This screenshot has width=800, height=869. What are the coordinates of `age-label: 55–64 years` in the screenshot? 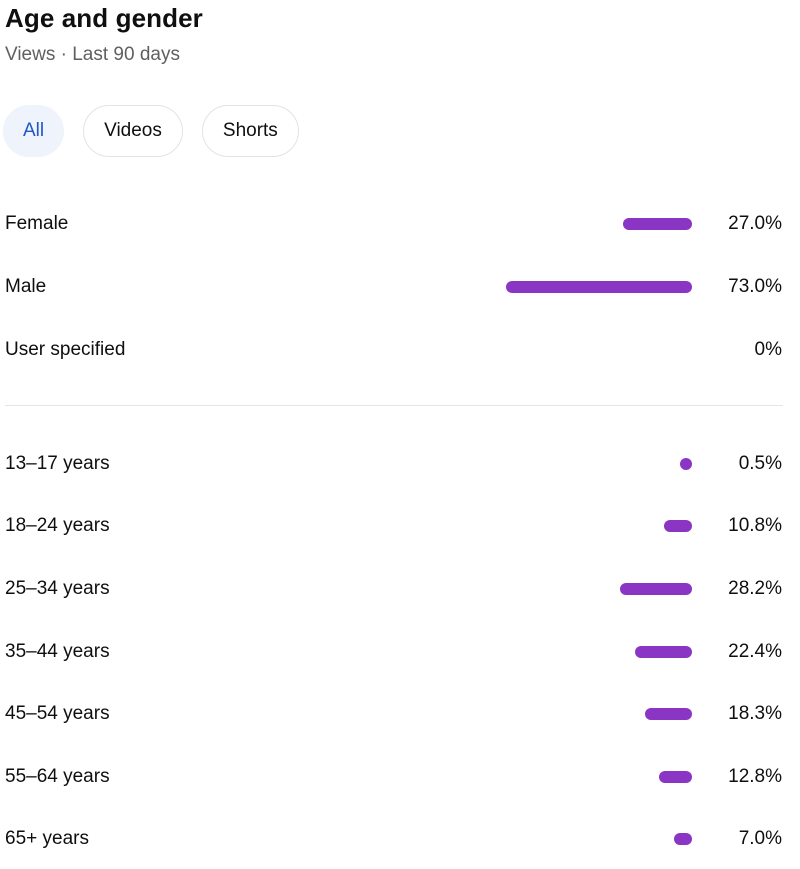 It's located at (57, 776).